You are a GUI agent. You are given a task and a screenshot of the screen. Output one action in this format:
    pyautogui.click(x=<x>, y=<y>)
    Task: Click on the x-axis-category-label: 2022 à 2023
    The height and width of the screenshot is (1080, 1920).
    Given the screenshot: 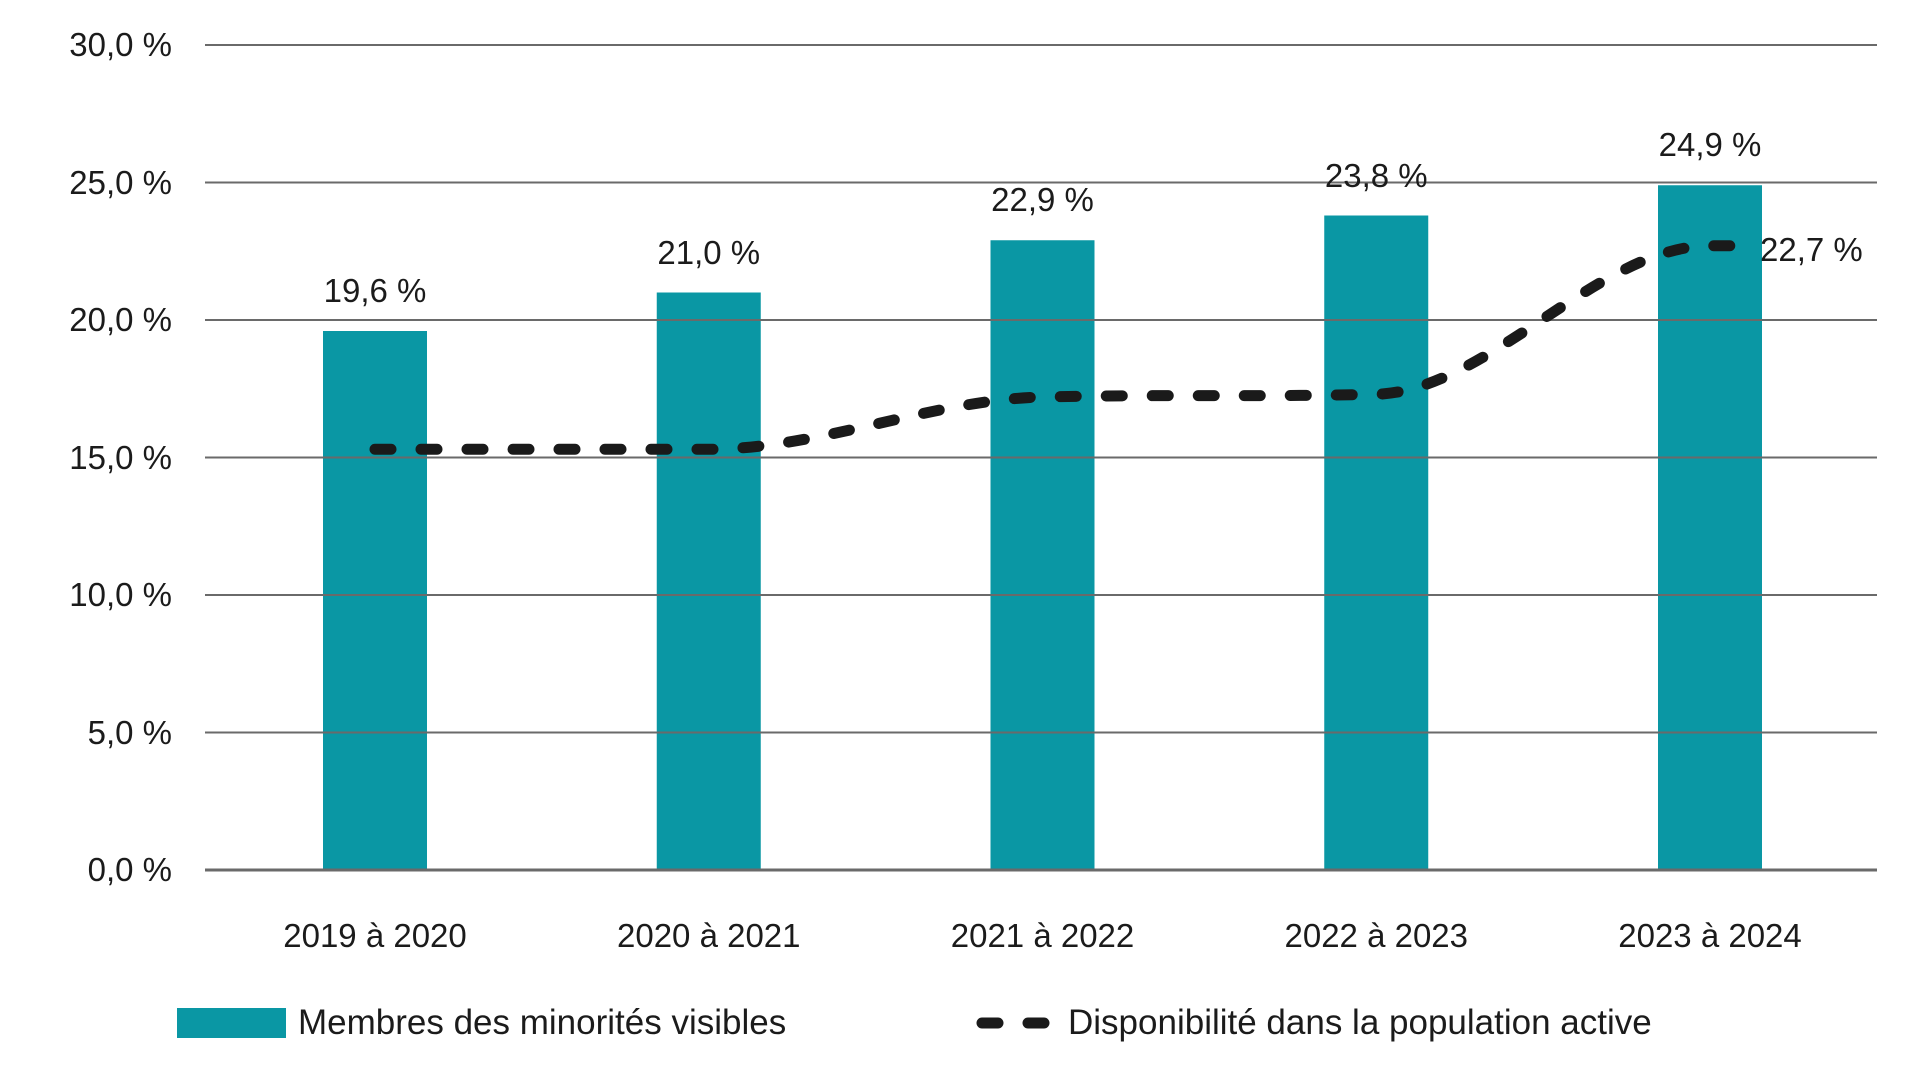 What is the action you would take?
    pyautogui.click(x=1376, y=935)
    